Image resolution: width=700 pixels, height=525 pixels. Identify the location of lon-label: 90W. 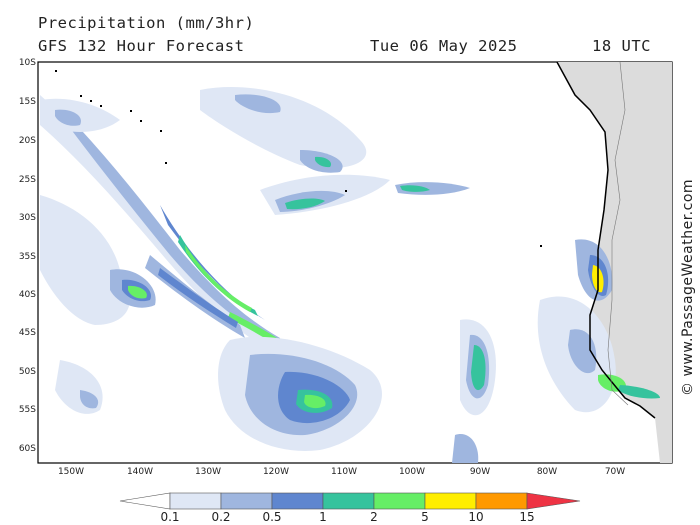
(480, 472).